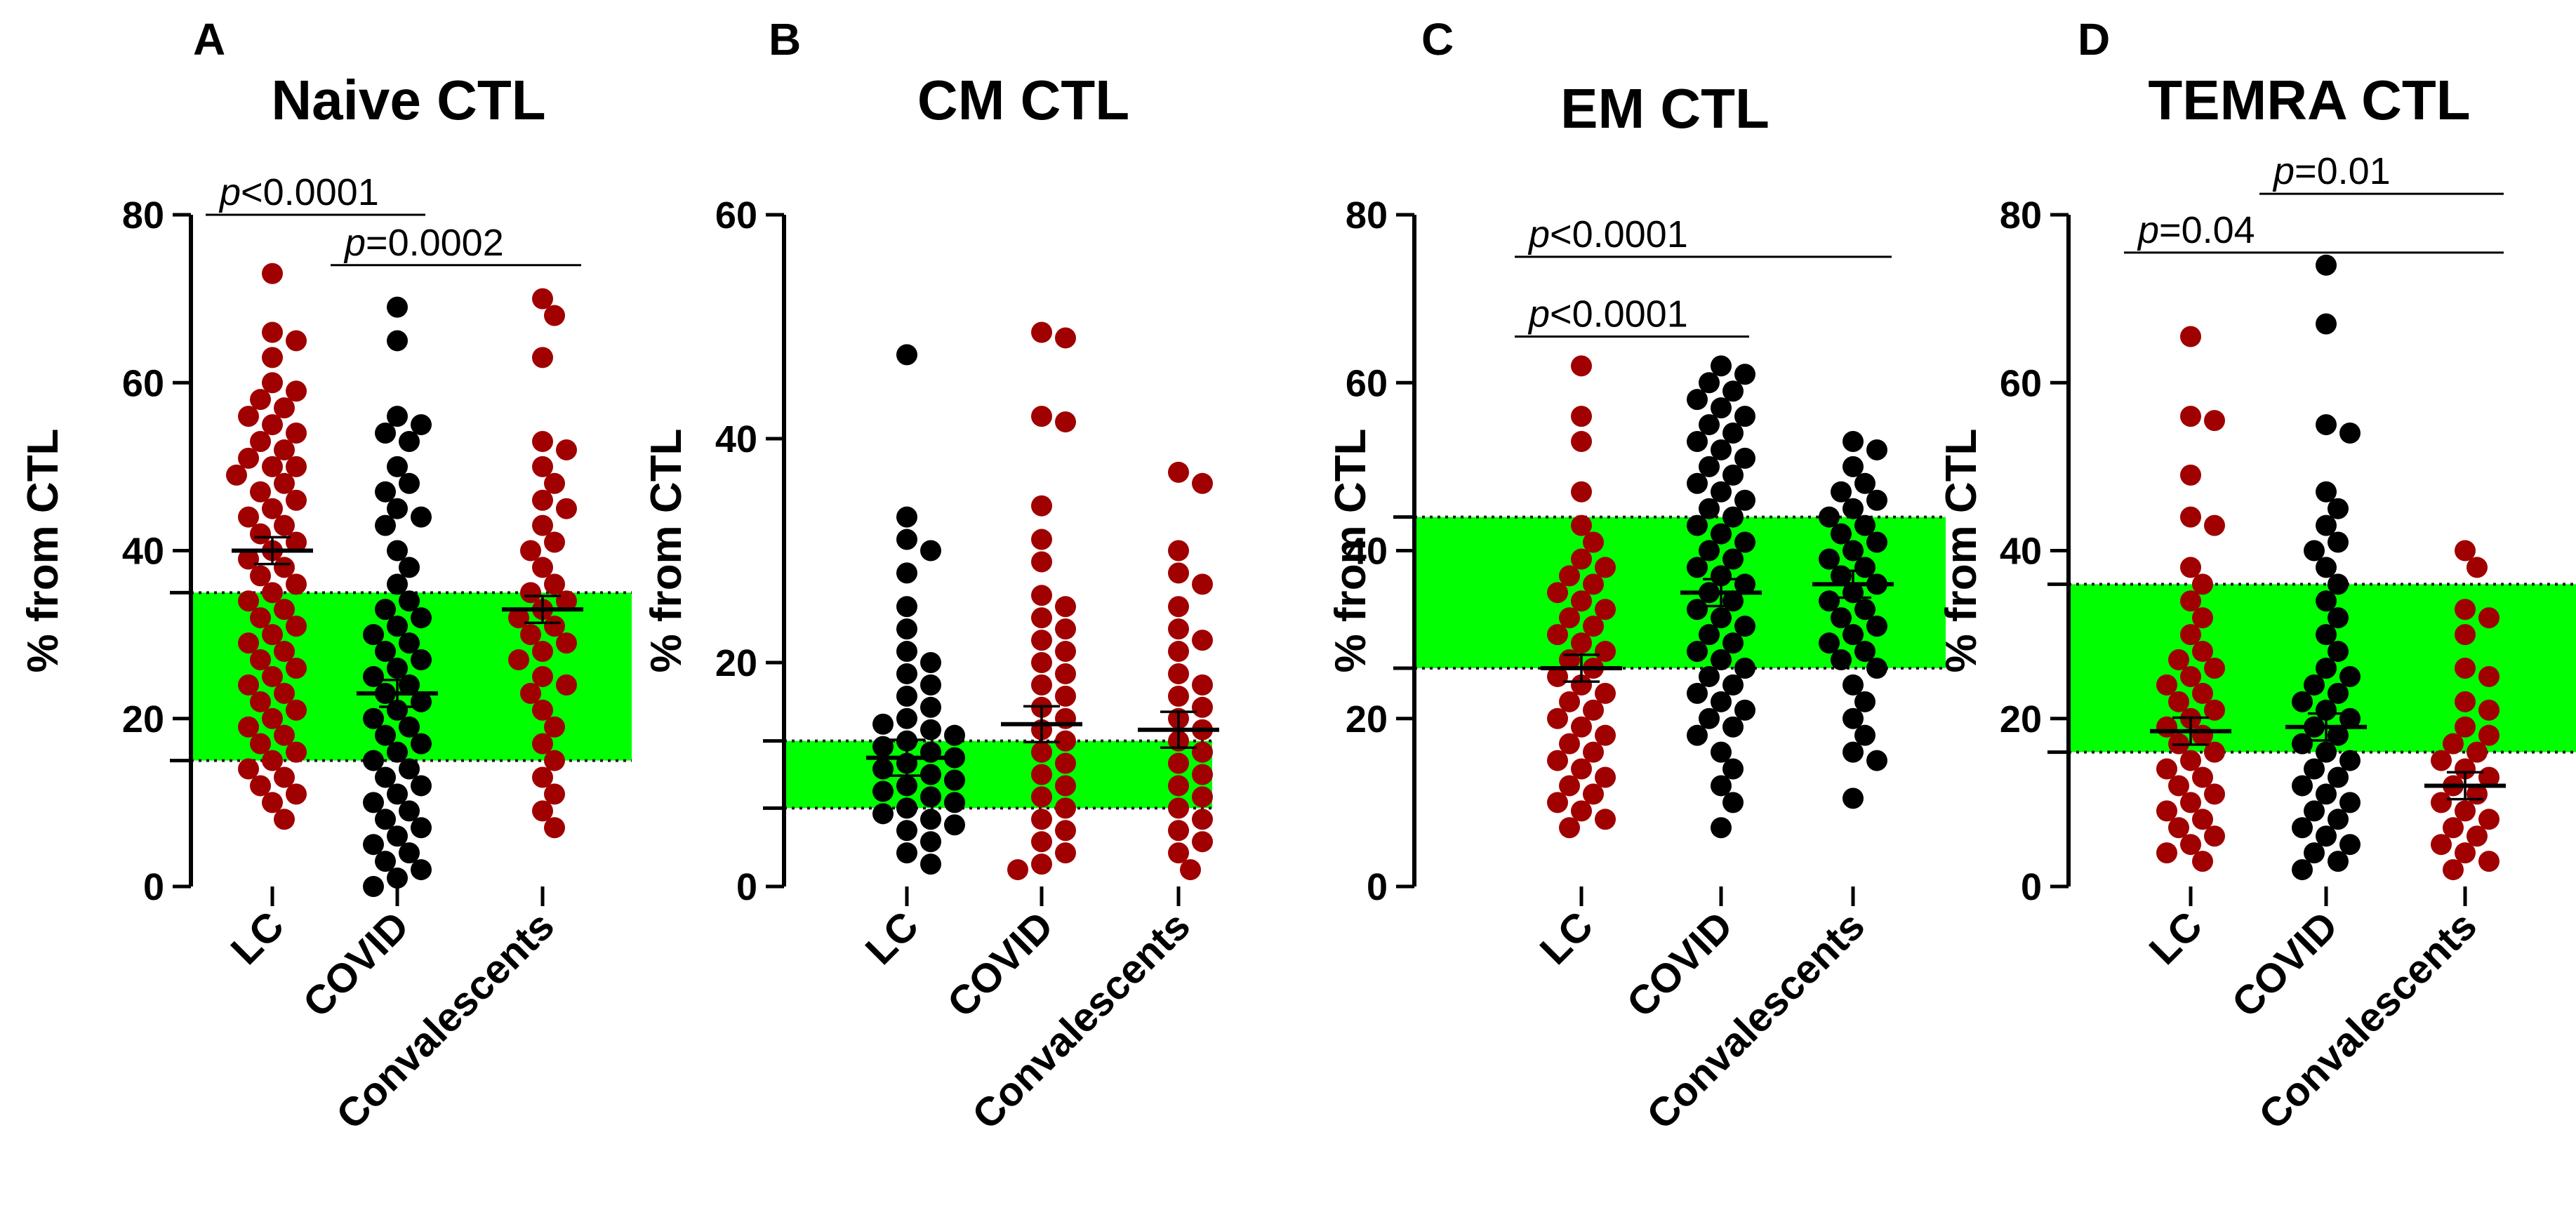 The height and width of the screenshot is (1229, 2576). Describe the element at coordinates (267, 546) in the screenshot. I see `series-lc` at that location.